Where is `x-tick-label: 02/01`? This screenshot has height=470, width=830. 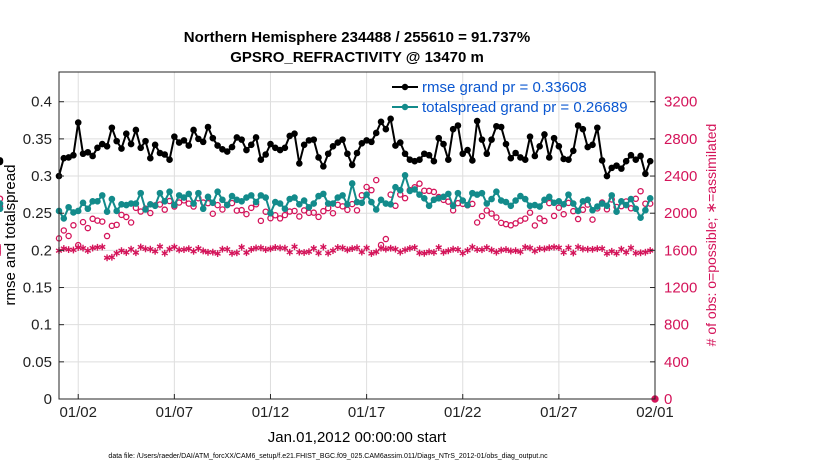
x-tick-label: 02/01 is located at coordinates (655, 412).